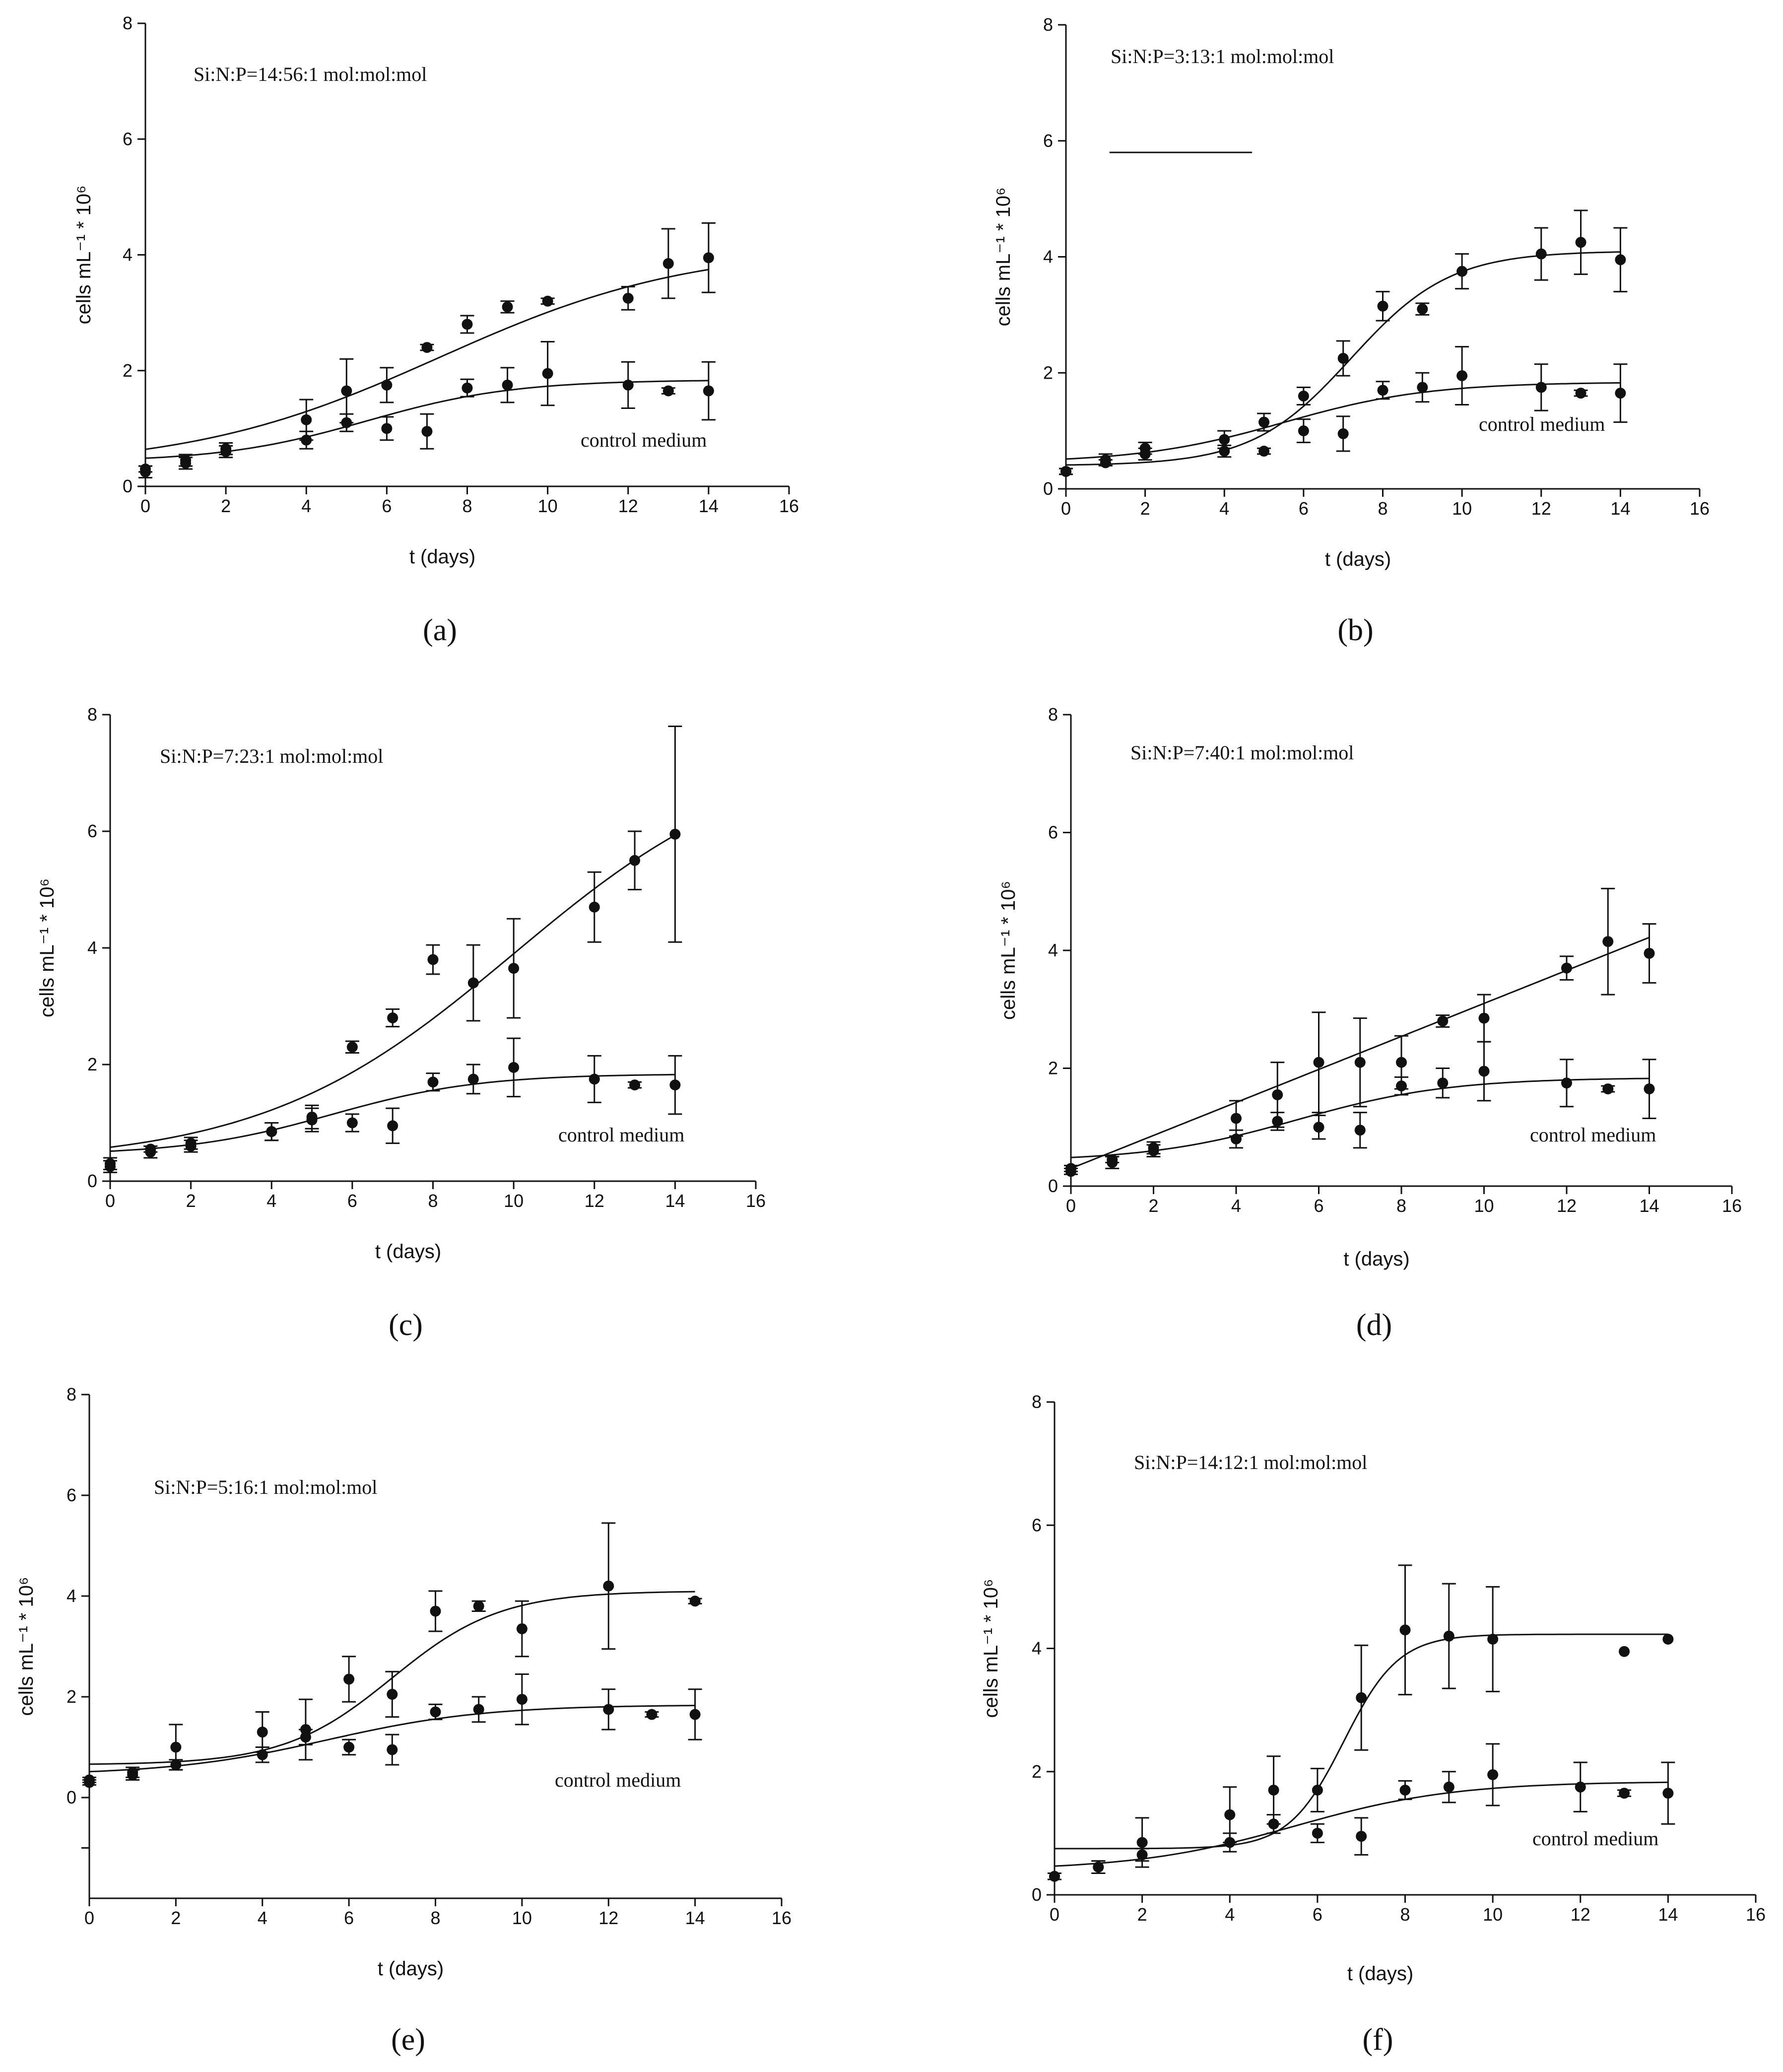 Image resolution: width=1783 pixels, height=2072 pixels. I want to click on y-tick-label: 0, so click(1037, 1894).